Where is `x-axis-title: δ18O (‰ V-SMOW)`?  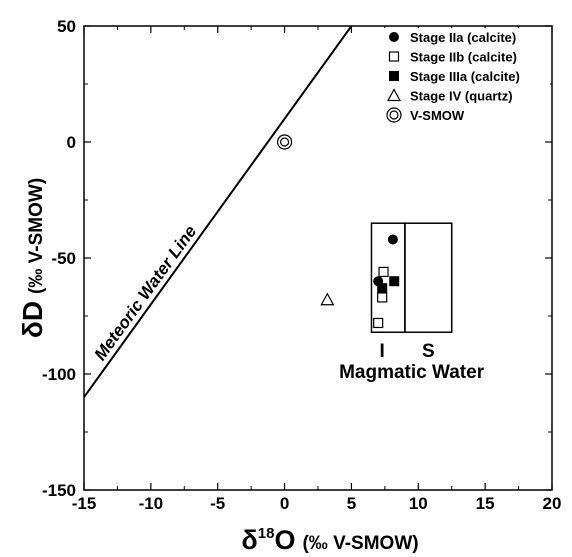 x-axis-title: δ18O (‰ V-SMOW) is located at coordinates (329, 540).